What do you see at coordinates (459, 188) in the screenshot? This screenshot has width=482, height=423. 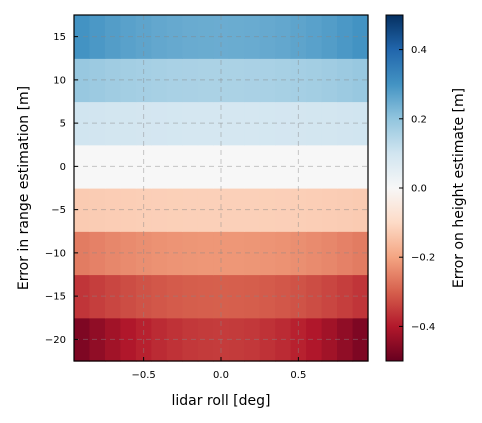 I see `colorbar-label: Error on height estimate [m]` at bounding box center [459, 188].